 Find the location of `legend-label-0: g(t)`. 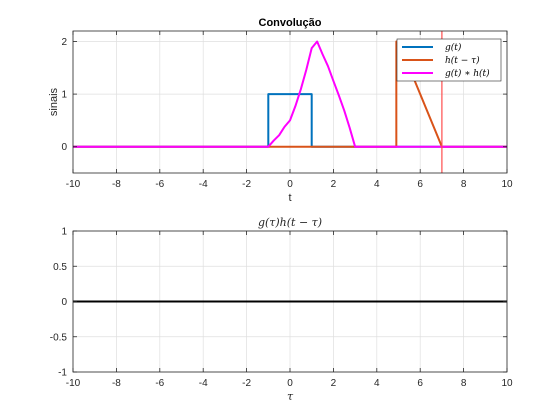

legend-label-0: g(t) is located at coordinates (453, 47).